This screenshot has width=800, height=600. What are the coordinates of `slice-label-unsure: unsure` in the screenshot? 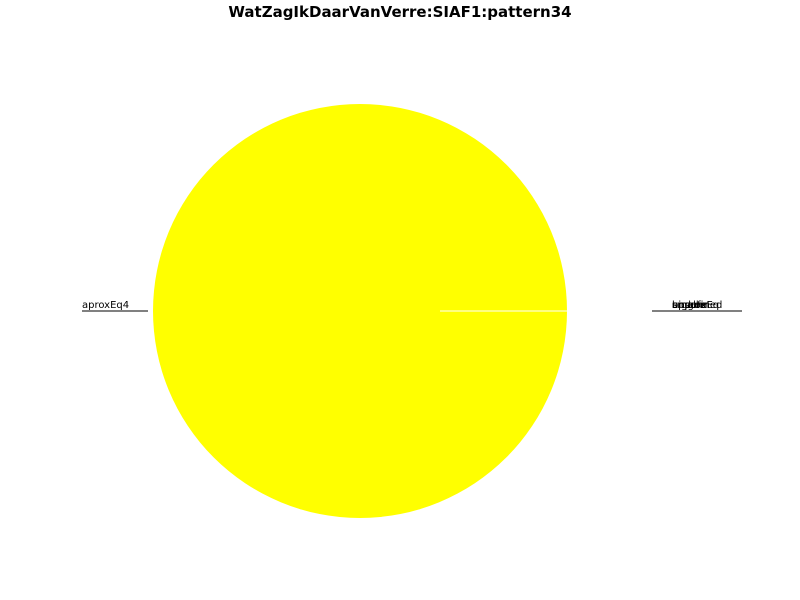 It's located at (689, 305).